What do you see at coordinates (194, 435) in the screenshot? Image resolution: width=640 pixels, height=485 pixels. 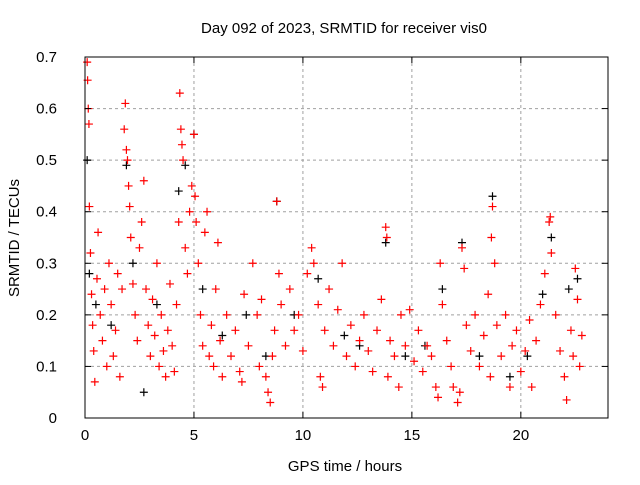 I see `x-tick-label: 5` at bounding box center [194, 435].